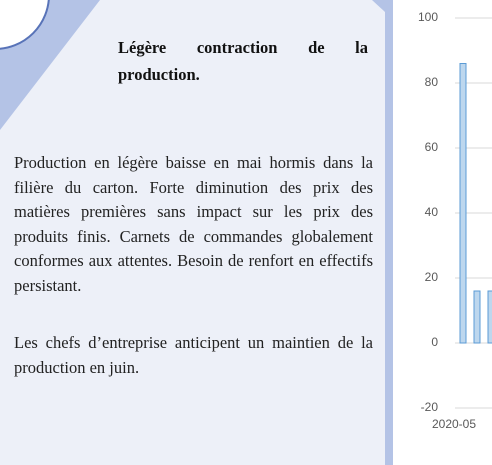  Describe the element at coordinates (243, 61) in the screenshot. I see `heading: Légère contraction de la production.` at that location.